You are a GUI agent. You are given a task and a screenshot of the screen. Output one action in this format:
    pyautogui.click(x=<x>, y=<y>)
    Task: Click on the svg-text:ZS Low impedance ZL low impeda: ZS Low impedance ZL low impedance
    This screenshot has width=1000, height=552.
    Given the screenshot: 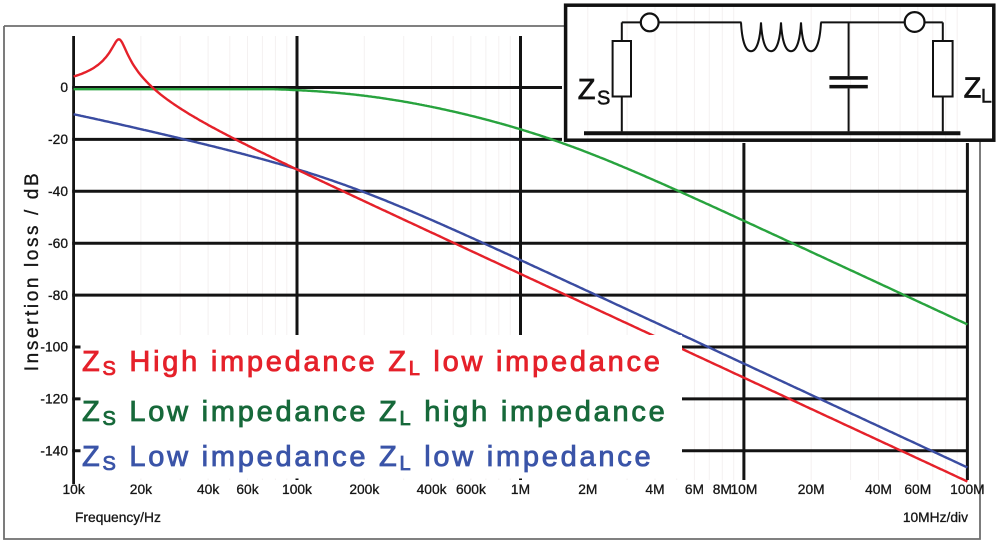 What is the action you would take?
    pyautogui.click(x=367, y=458)
    